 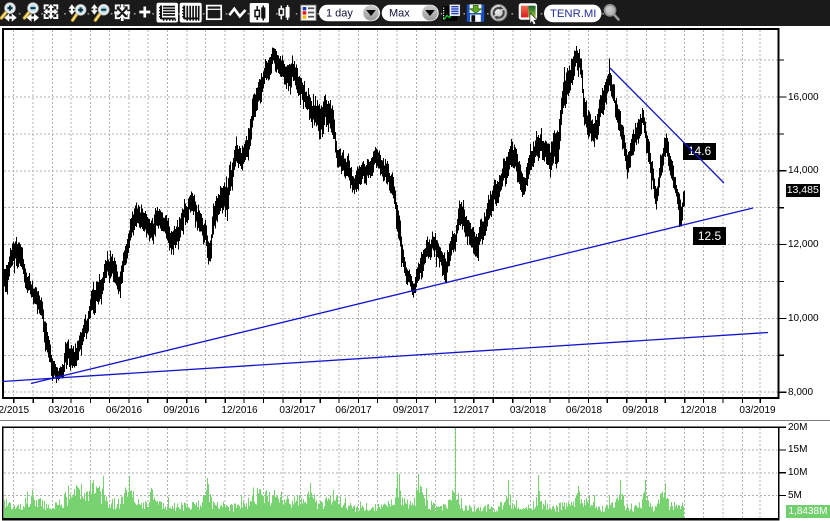 What do you see at coordinates (573, 14) in the screenshot?
I see `svg-text: TENR.MI` at bounding box center [573, 14].